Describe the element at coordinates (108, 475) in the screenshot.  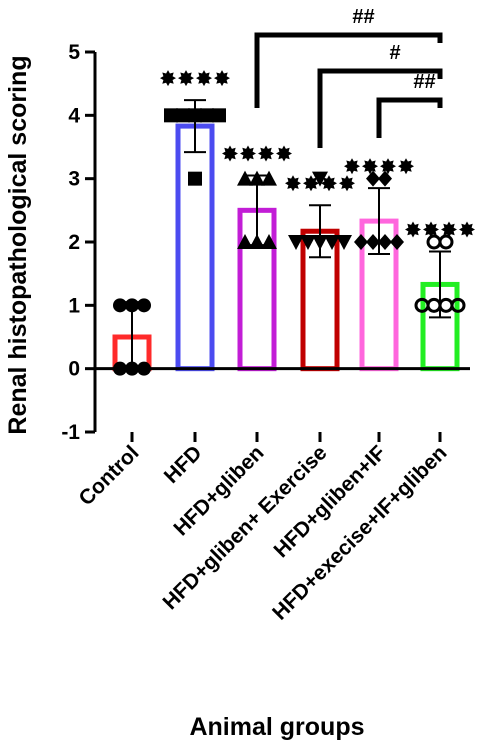
I see `x-tick-label: Control` at that location.